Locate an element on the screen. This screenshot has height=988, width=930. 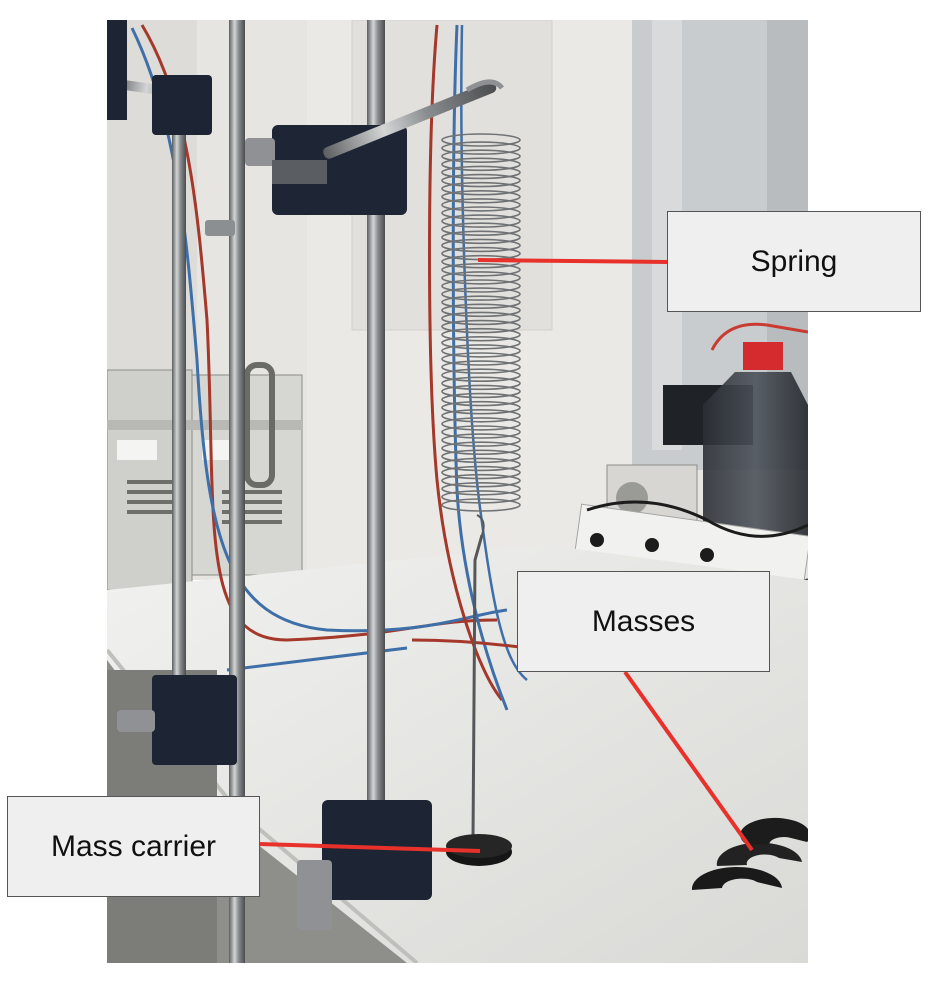
bottle-cap is located at coordinates (763, 356).